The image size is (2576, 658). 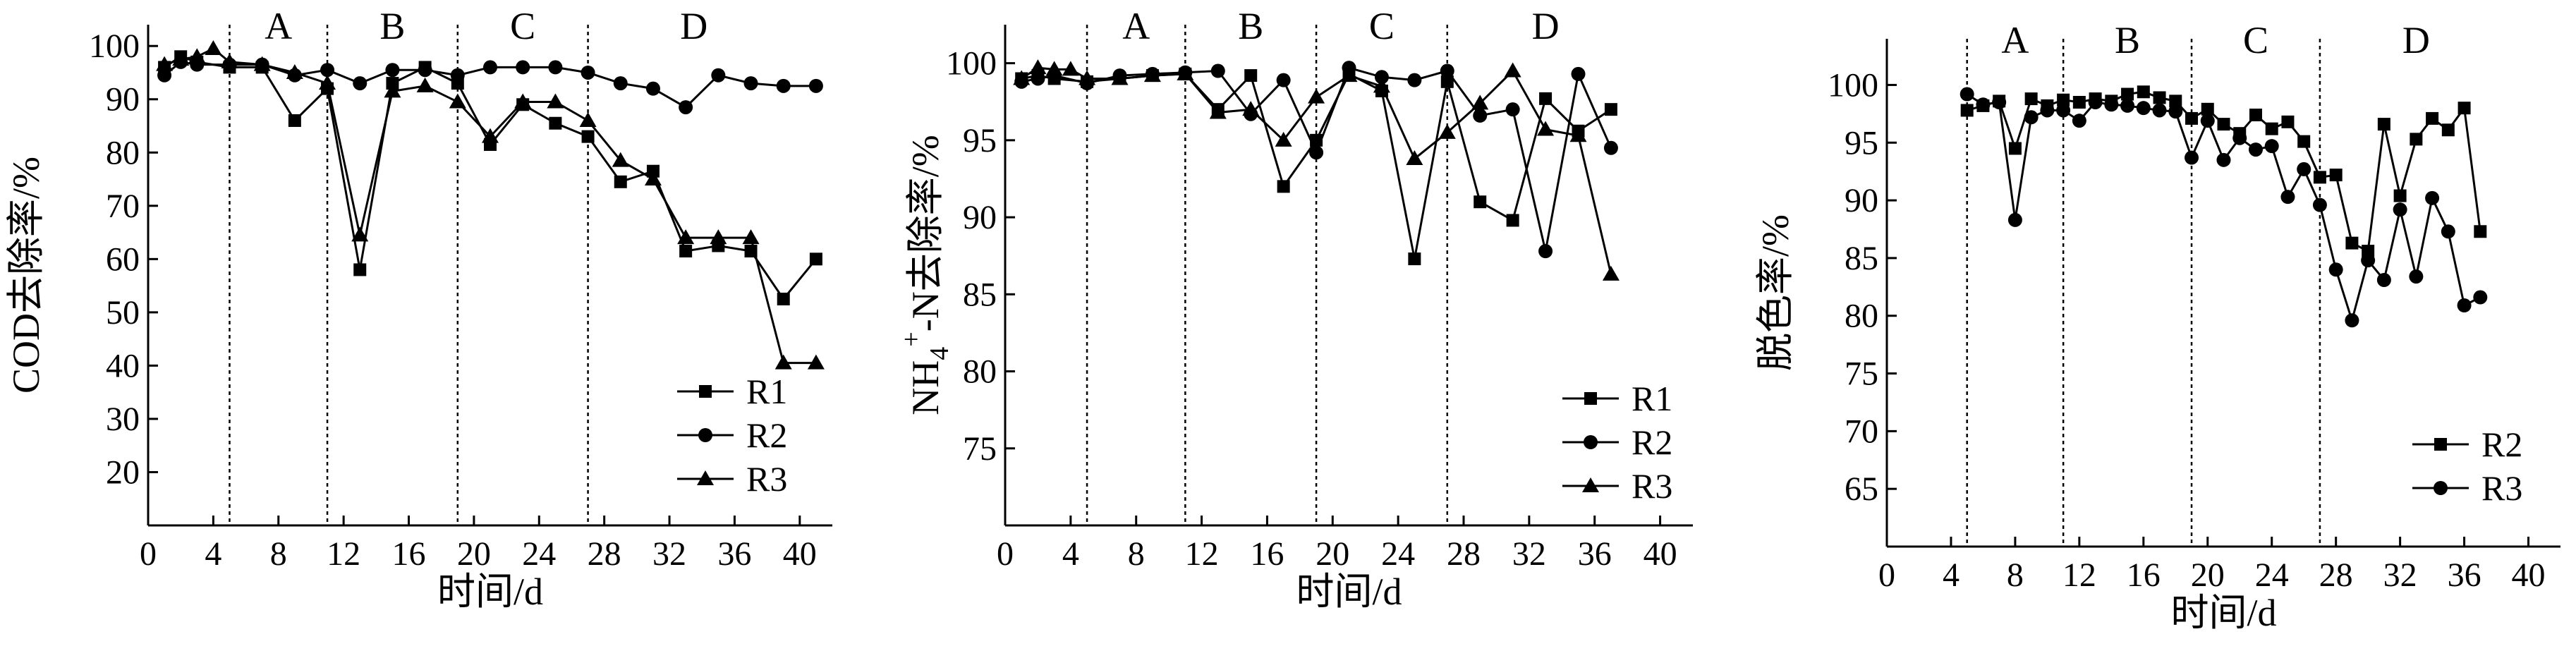 I want to click on series-r3, so click(x=490, y=204).